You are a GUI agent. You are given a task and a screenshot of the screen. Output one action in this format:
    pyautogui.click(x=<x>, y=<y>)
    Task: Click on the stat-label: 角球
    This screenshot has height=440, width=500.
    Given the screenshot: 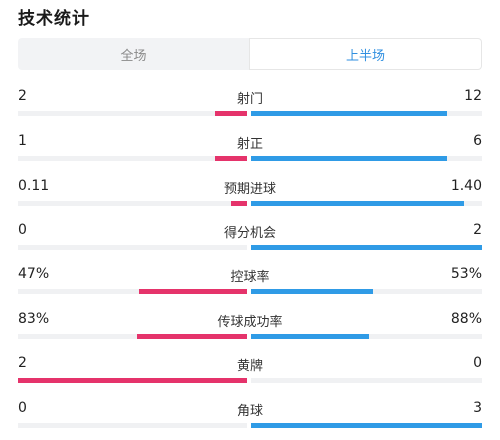 What is the action you would take?
    pyautogui.click(x=249, y=411)
    